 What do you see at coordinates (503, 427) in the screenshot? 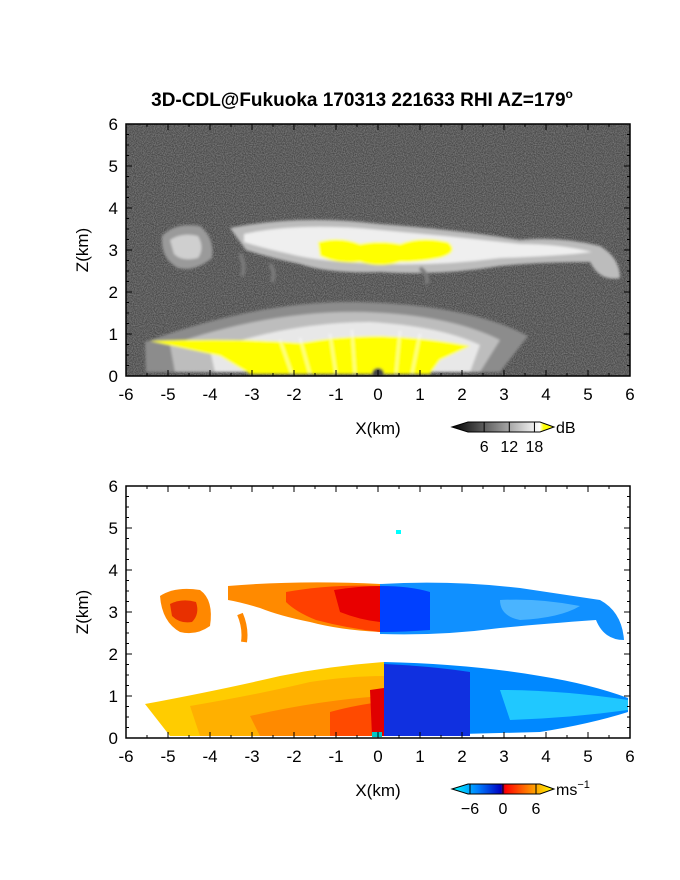
I see `intensity-colorbar-bar` at bounding box center [503, 427].